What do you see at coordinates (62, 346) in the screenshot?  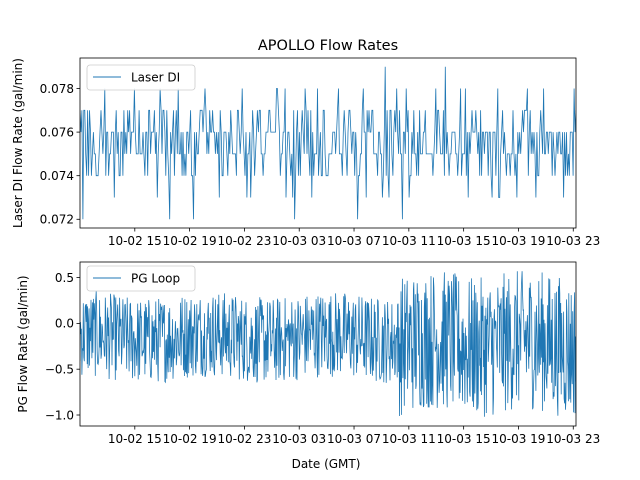 I see `bottom-y-ticks: −1.0 −0.5 0.0 0.5` at bounding box center [62, 346].